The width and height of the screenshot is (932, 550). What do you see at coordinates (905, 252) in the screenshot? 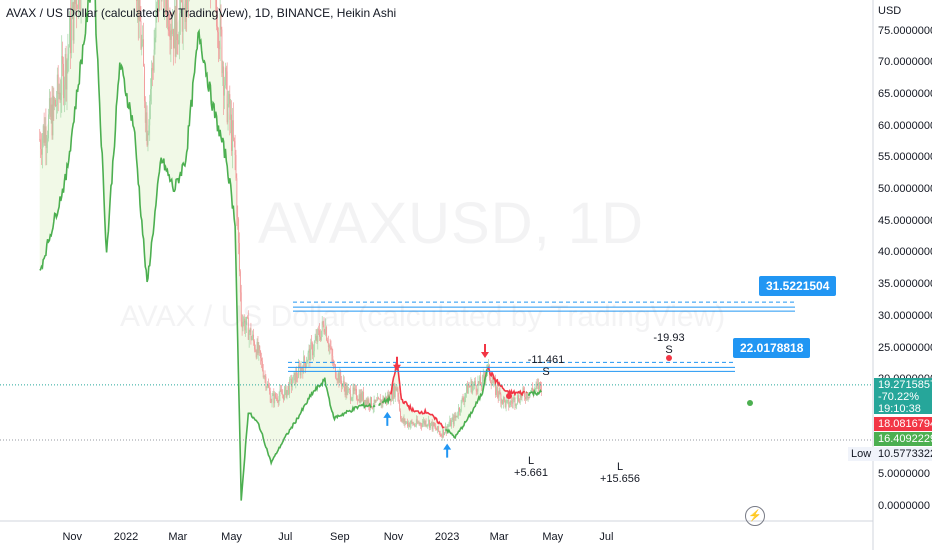
I see `price-tick-label: 40.0000000` at bounding box center [905, 252].